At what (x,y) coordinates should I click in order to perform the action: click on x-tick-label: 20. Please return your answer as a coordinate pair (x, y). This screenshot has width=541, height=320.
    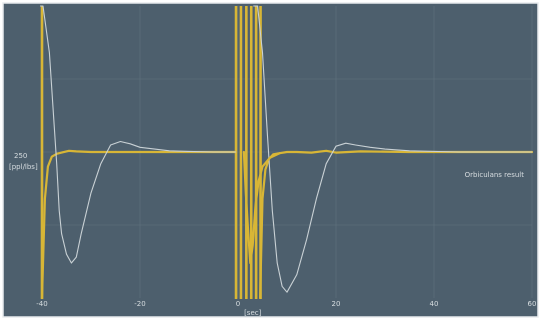
    Looking at the image, I should click on (336, 304).